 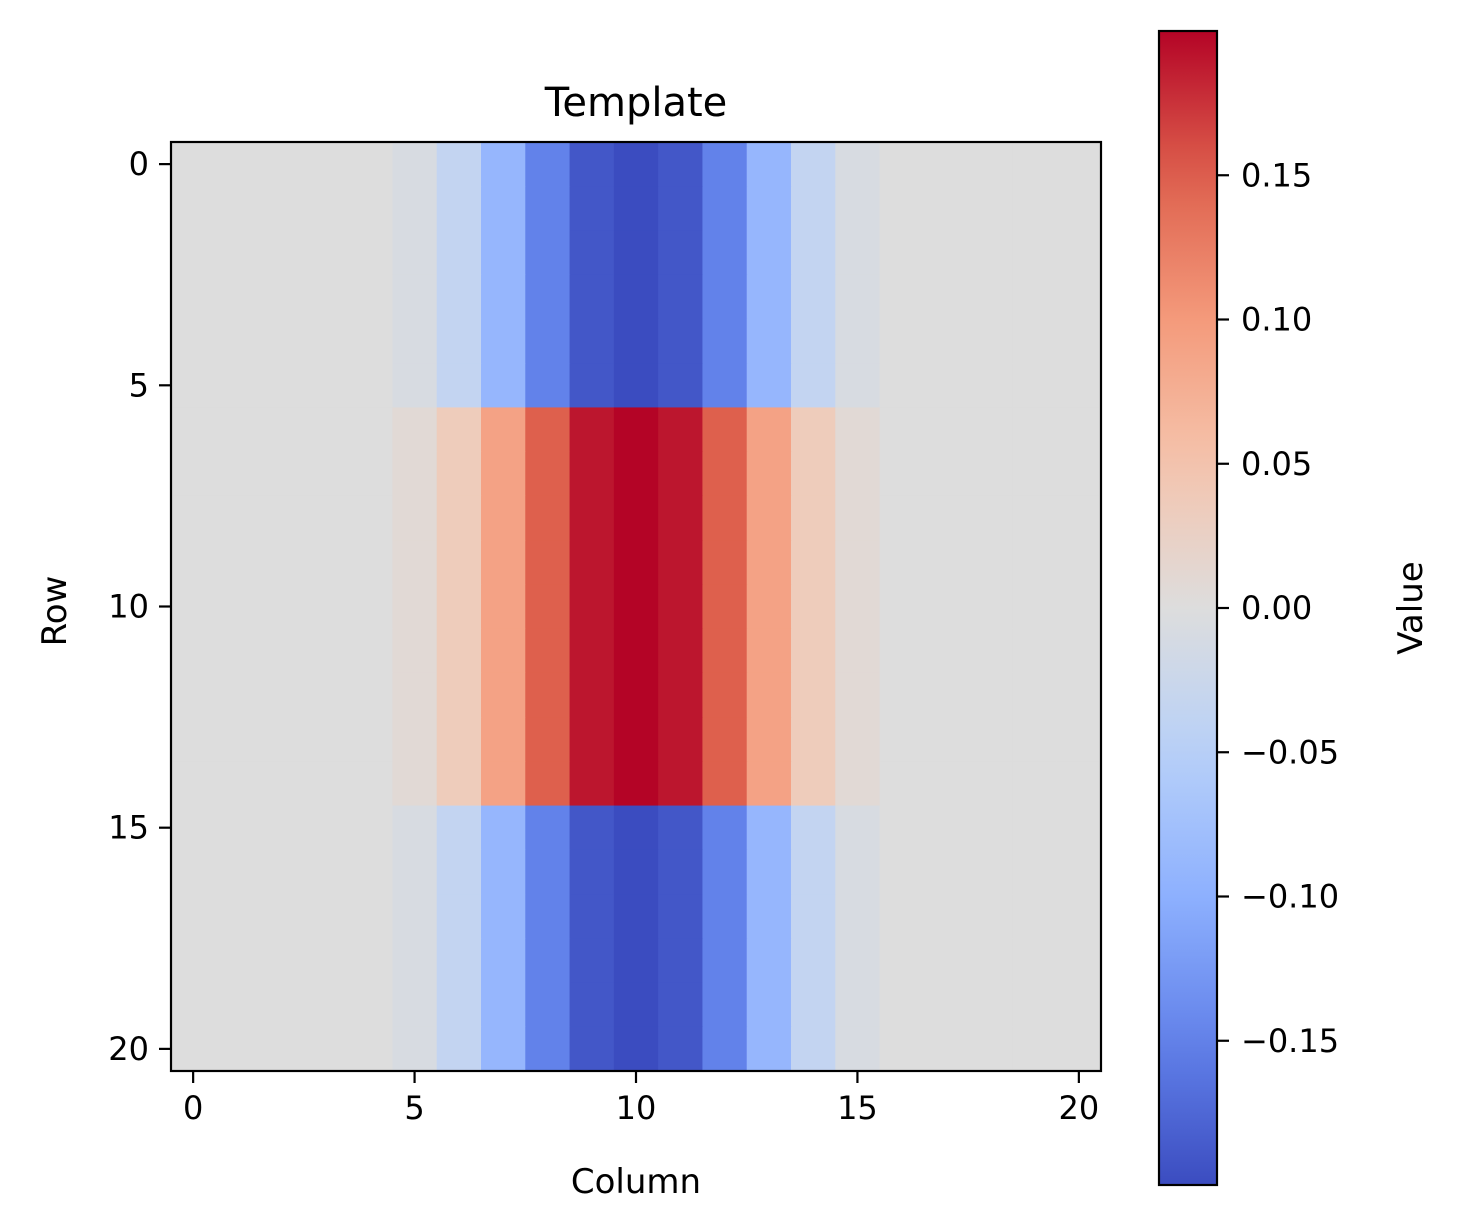 What do you see at coordinates (128, 828) in the screenshot?
I see `y-tick-label: 15` at bounding box center [128, 828].